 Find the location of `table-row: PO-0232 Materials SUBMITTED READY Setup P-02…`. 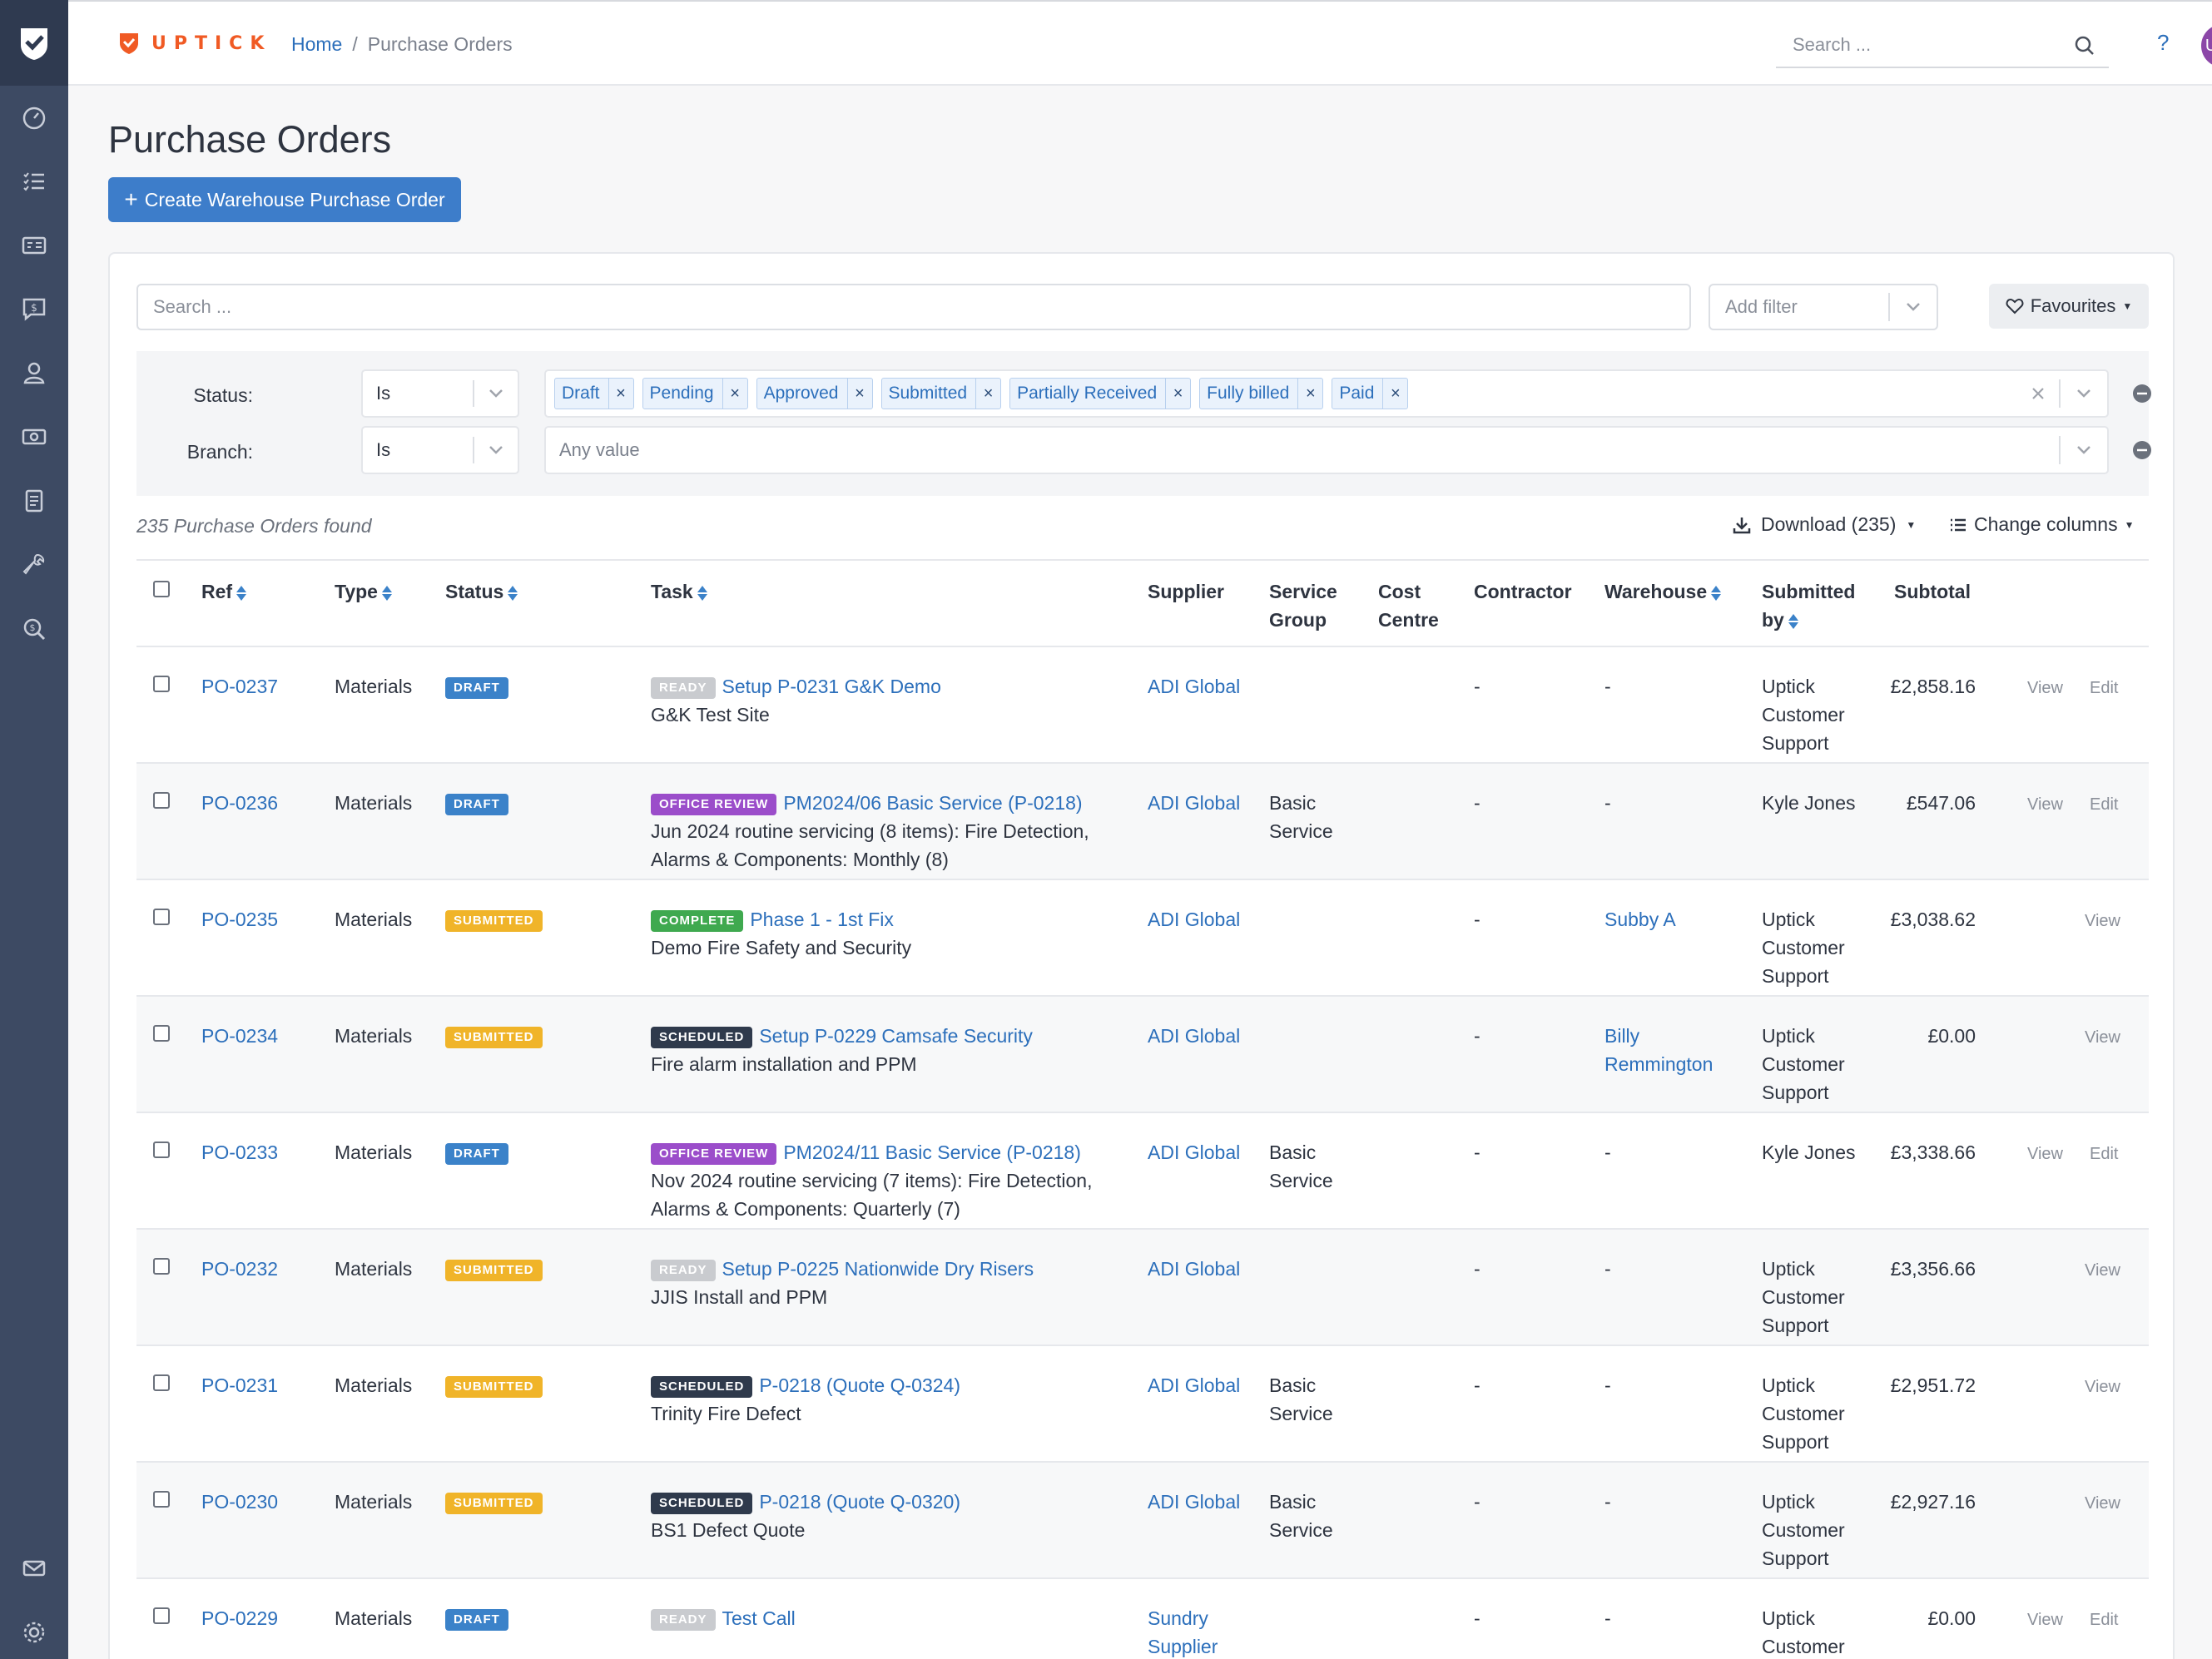

table-row: PO-0232 Materials SUBMITTED READY Setup P-02… is located at coordinates (1142, 1288).